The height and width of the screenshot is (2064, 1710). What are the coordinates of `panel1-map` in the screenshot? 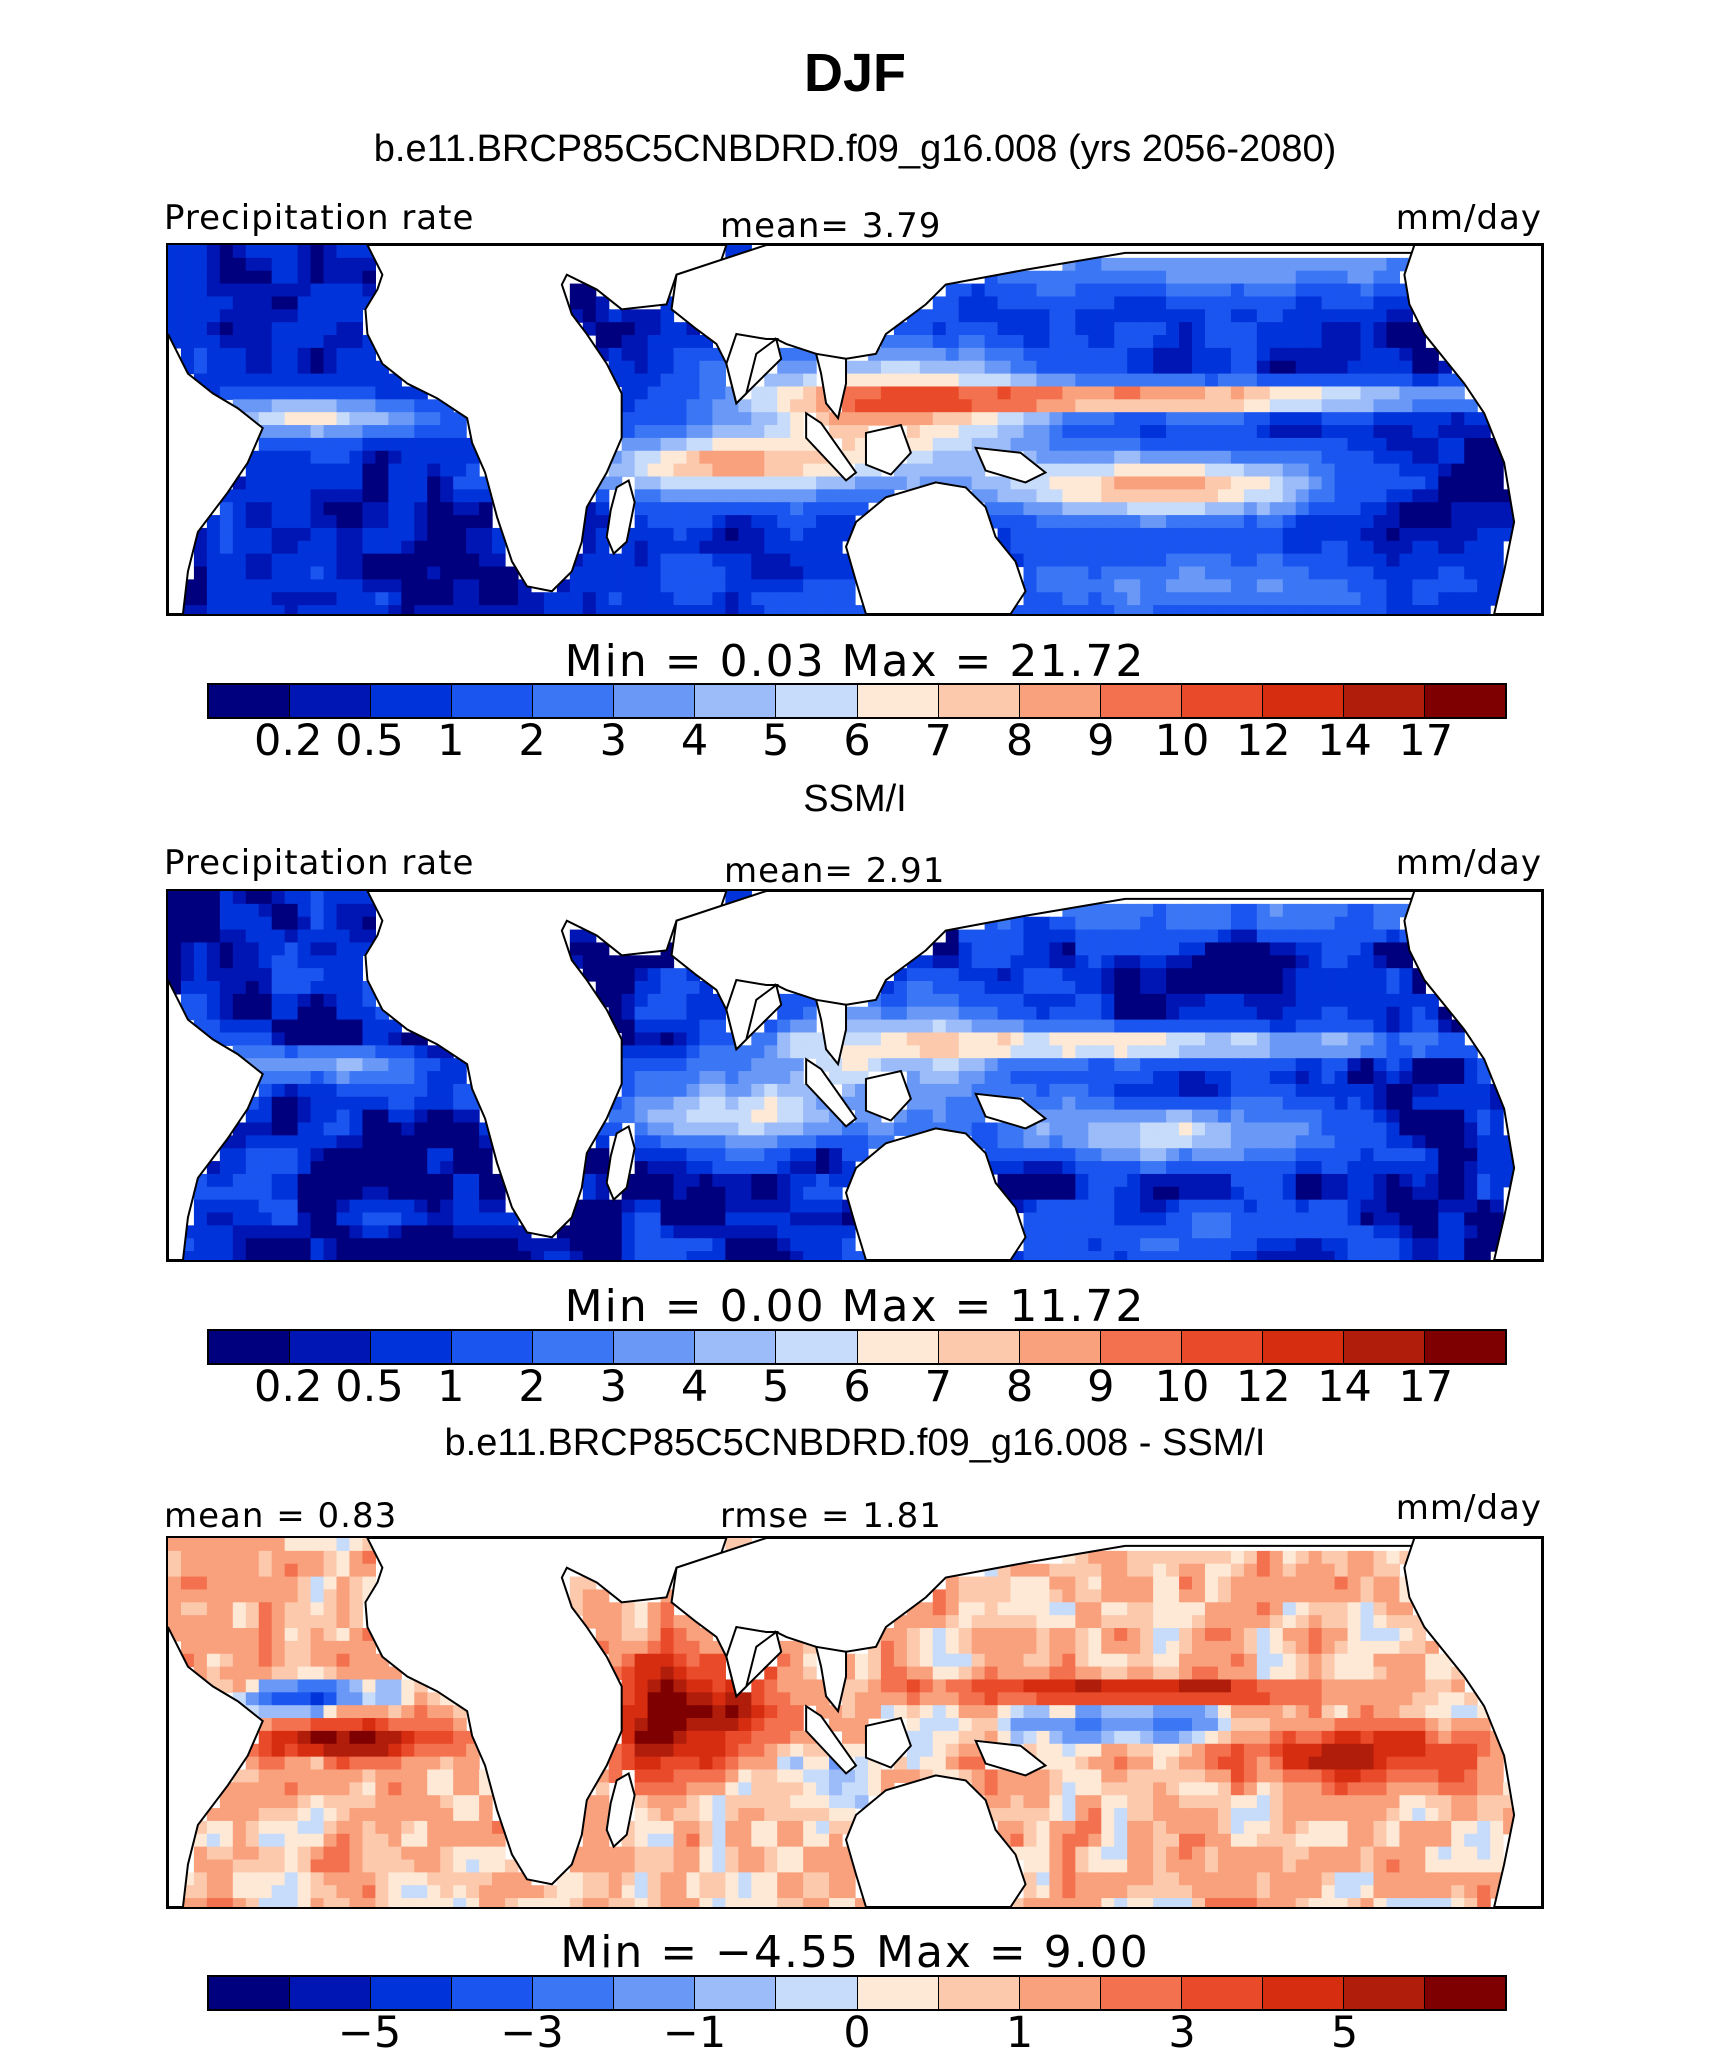 It's located at (855, 429).